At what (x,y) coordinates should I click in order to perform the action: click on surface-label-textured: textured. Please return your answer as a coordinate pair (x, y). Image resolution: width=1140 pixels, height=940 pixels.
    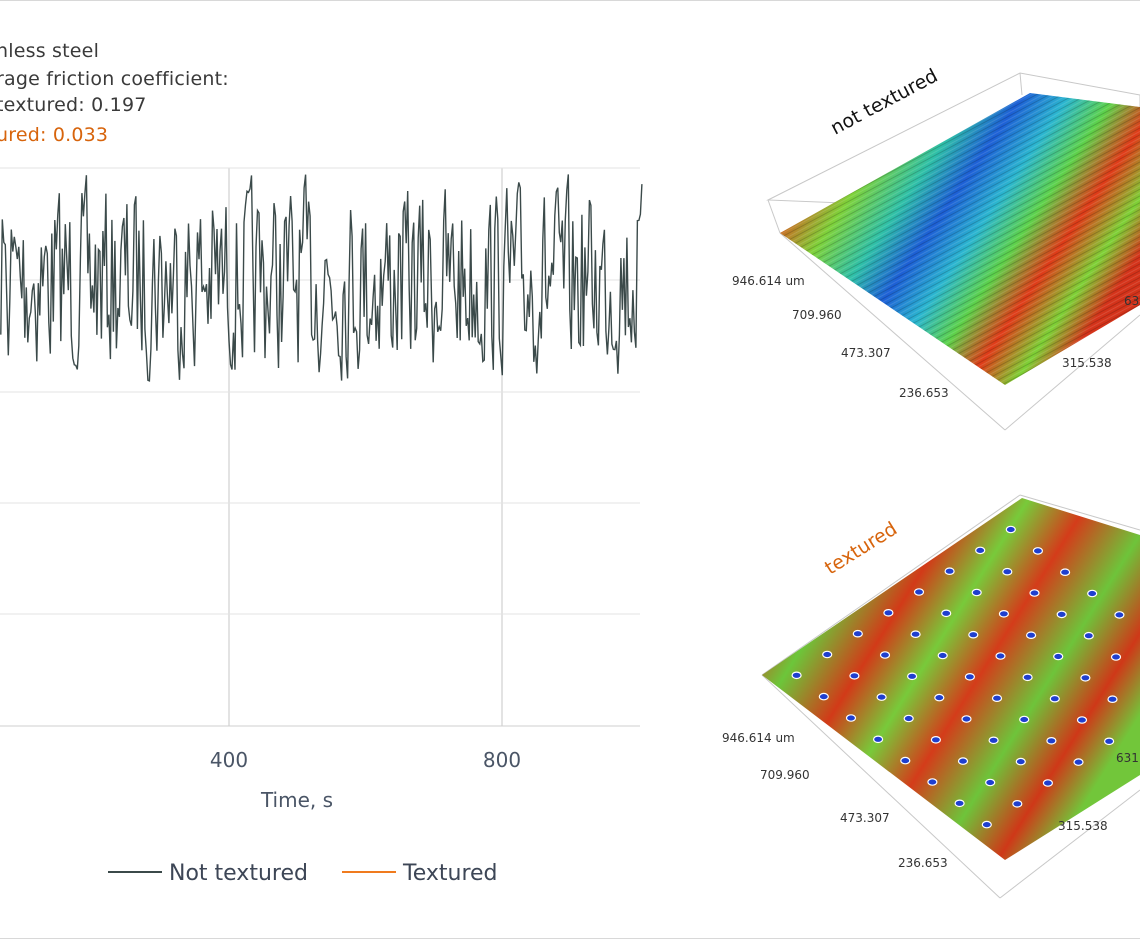
    Looking at the image, I should click on (861, 548).